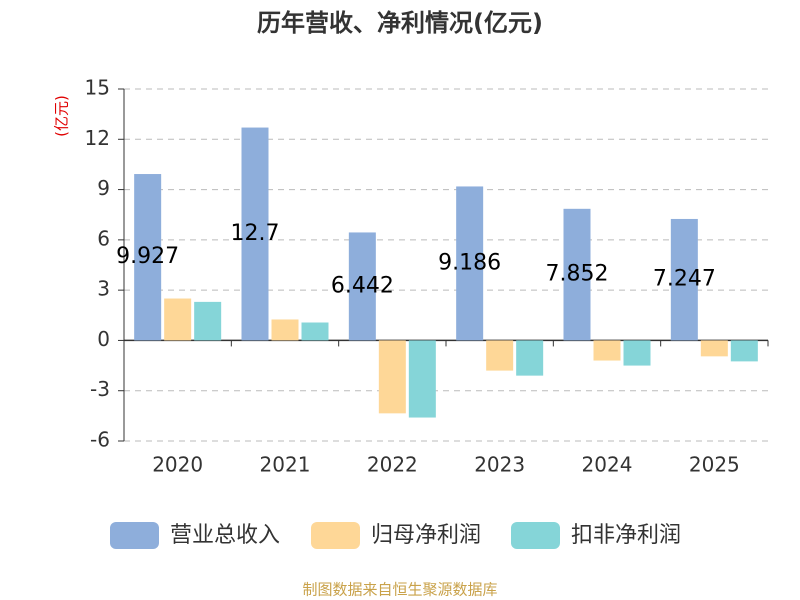 The image size is (800, 600). Describe the element at coordinates (62, 116) in the screenshot. I see `y-axis-label: (亿元)` at that location.